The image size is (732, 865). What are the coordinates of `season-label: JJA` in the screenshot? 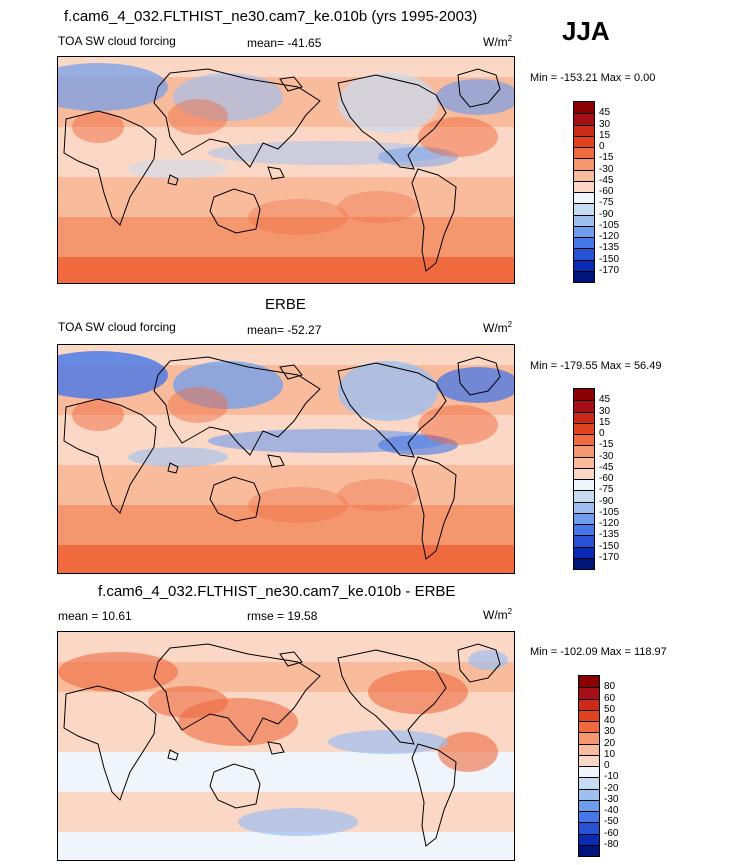 It's located at (586, 31).